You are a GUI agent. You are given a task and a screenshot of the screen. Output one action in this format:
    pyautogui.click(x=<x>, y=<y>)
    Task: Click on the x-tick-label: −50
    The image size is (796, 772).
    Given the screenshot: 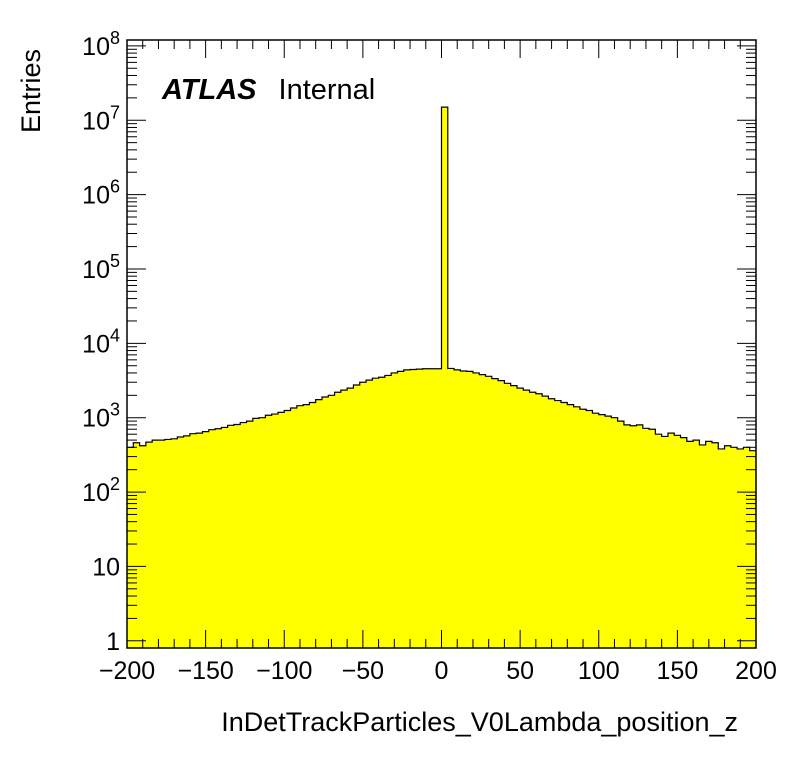 What is the action you would take?
    pyautogui.click(x=363, y=671)
    